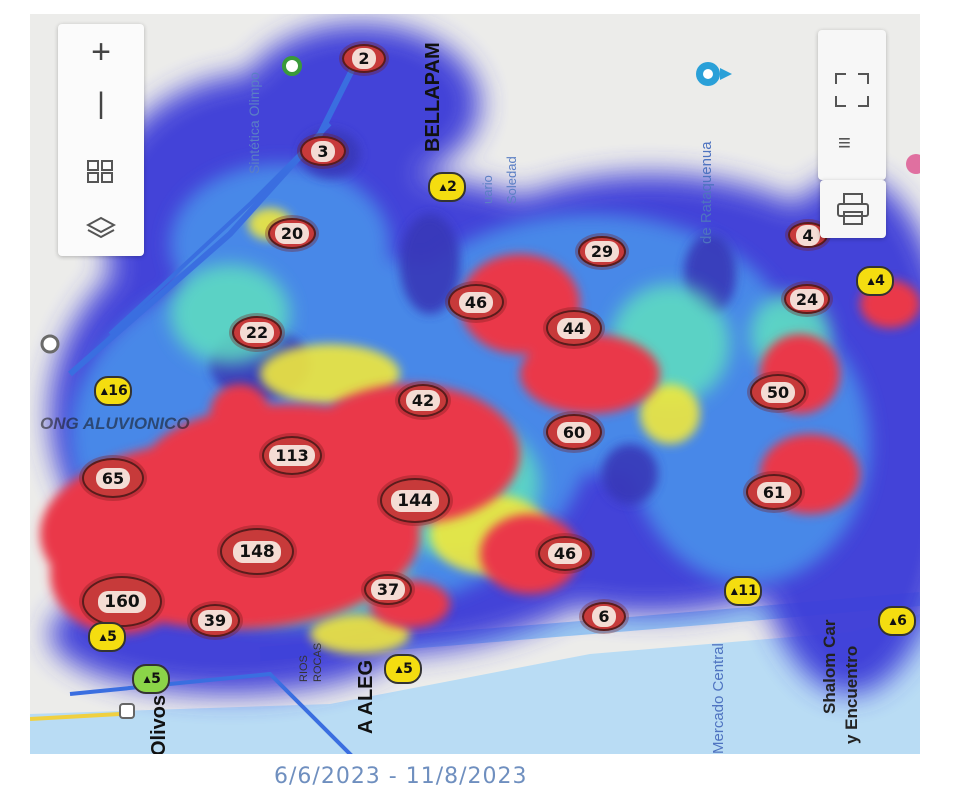 This screenshot has width=953, height=790. I want to click on cluster-marker: 20, so click(292, 233).